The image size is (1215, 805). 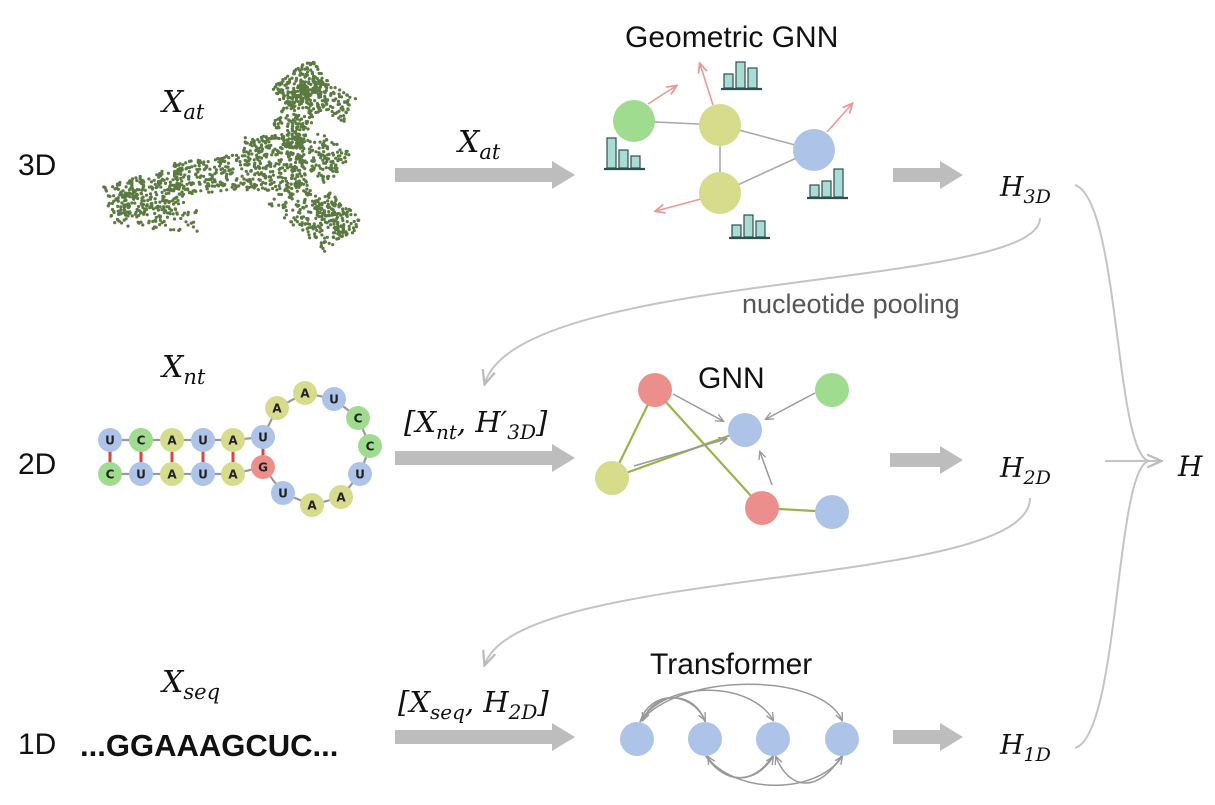 I want to click on arrow-2d-output-head, so click(x=951, y=460).